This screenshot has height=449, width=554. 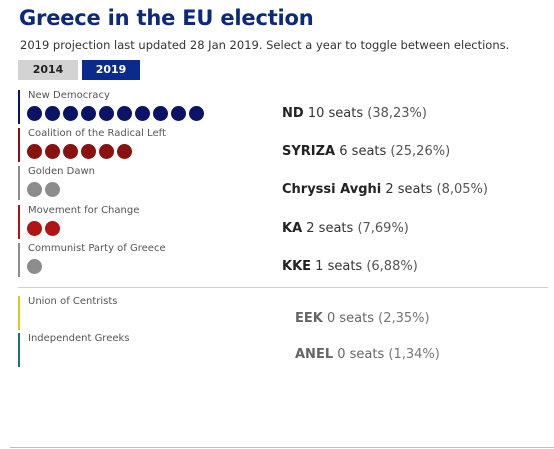 What do you see at coordinates (73, 301) in the screenshot?
I see `party-name: Union of Centrists` at bounding box center [73, 301].